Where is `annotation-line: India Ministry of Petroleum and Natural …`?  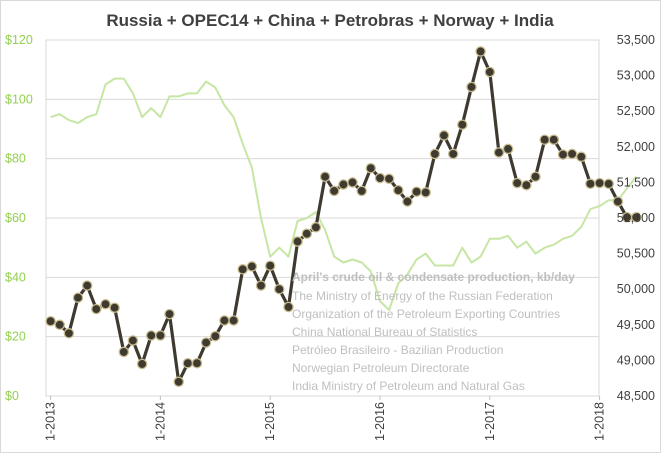 annotation-line: India Ministry of Petroleum and Natural … is located at coordinates (408, 386).